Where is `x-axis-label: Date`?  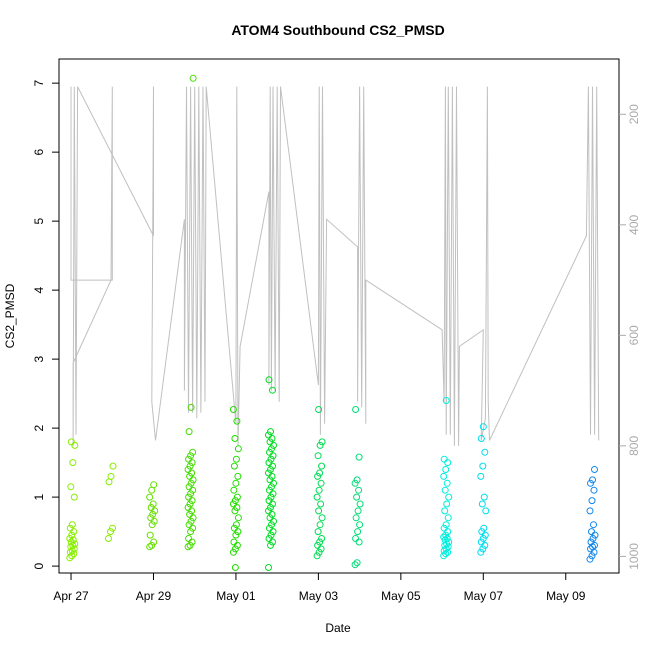
x-axis-label: Date is located at coordinates (338, 628).